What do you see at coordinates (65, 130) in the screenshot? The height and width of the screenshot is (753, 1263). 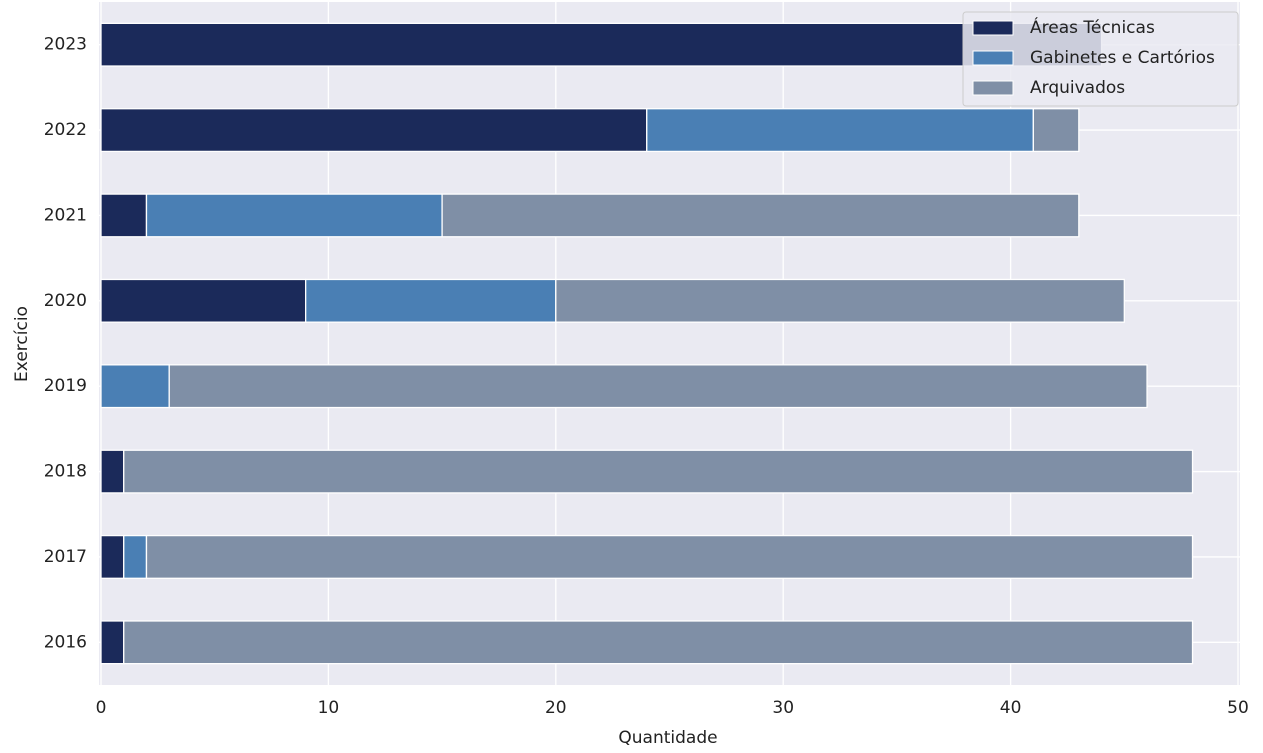 I see `y-tick-label: 2022` at bounding box center [65, 130].